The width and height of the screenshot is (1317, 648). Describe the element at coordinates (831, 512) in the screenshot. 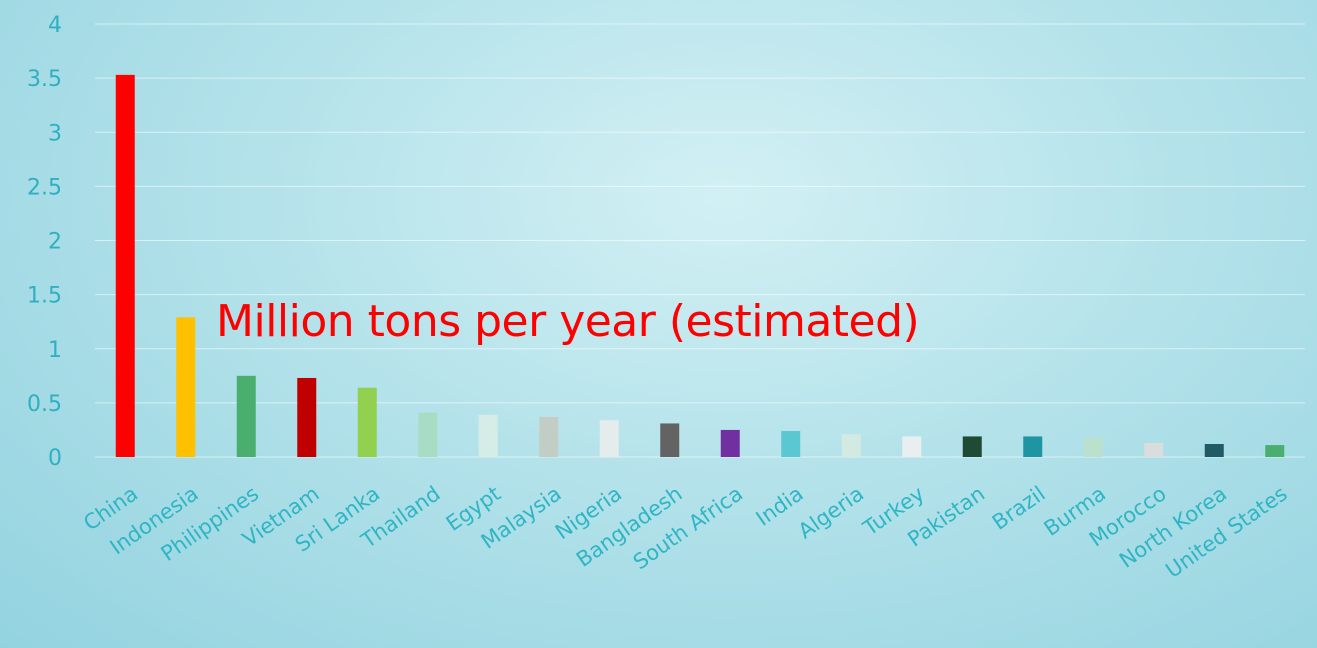

I see `x-category-label: Algeria` at that location.